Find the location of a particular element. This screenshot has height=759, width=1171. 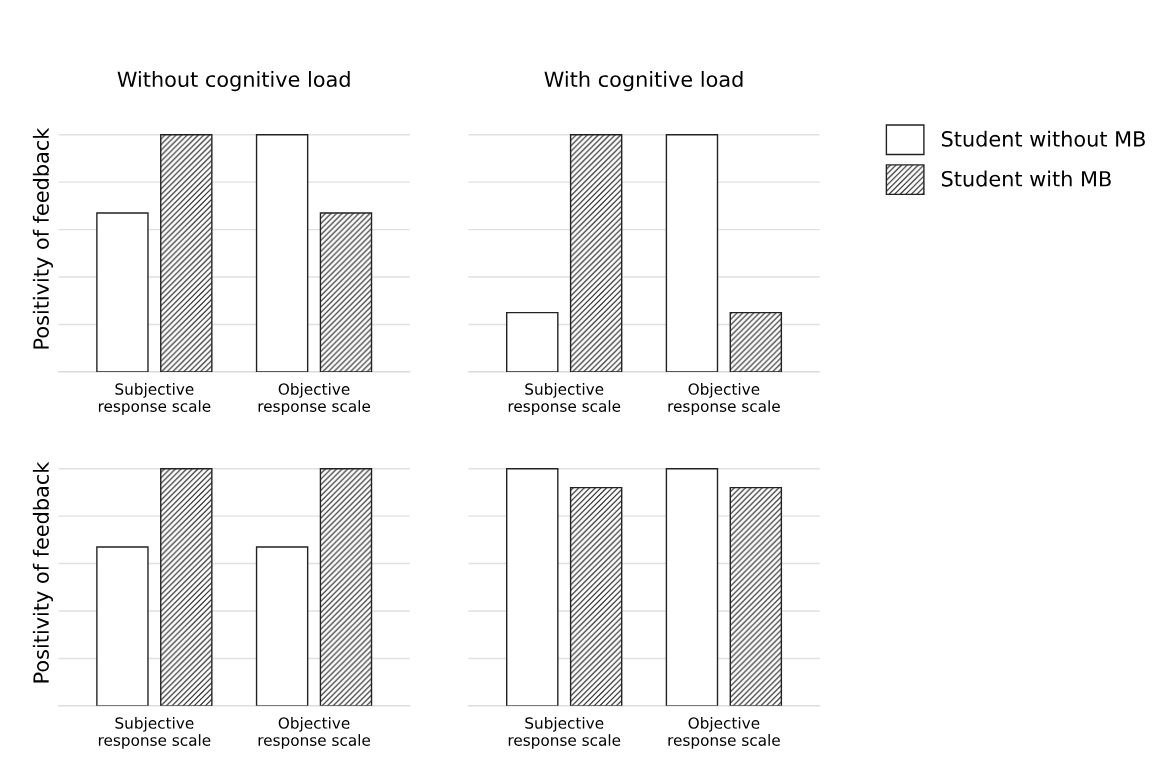

chart-title: With cognitive load is located at coordinates (643, 81).